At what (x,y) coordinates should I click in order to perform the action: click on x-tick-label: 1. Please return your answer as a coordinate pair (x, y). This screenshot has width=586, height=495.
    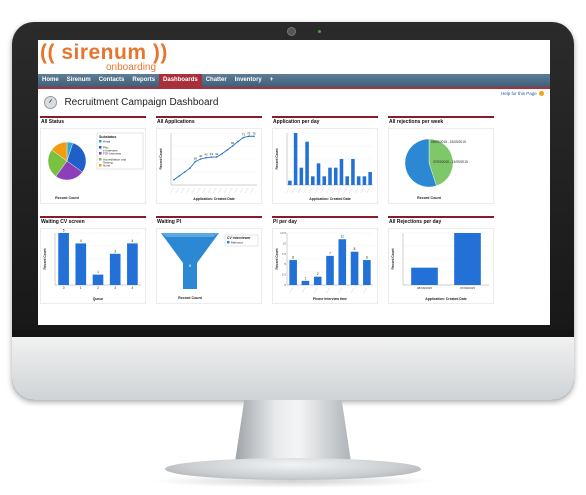
    Looking at the image, I should click on (81, 288).